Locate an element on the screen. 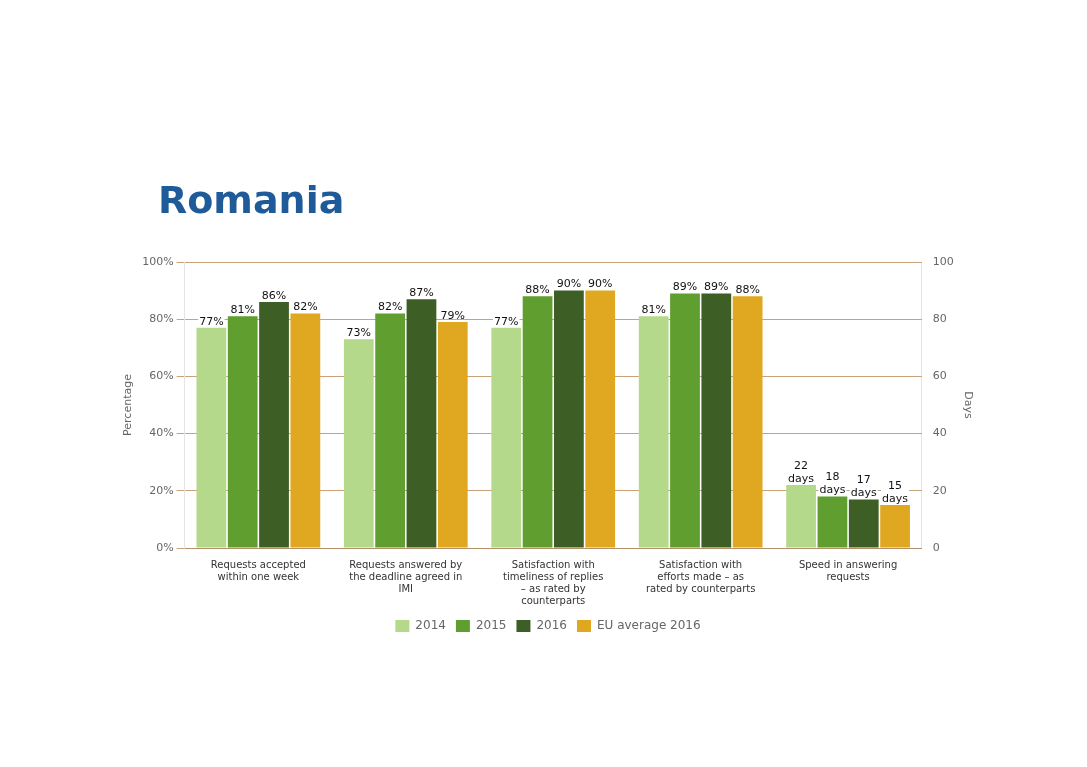  y-tick-label: 40% is located at coordinates (161, 433).